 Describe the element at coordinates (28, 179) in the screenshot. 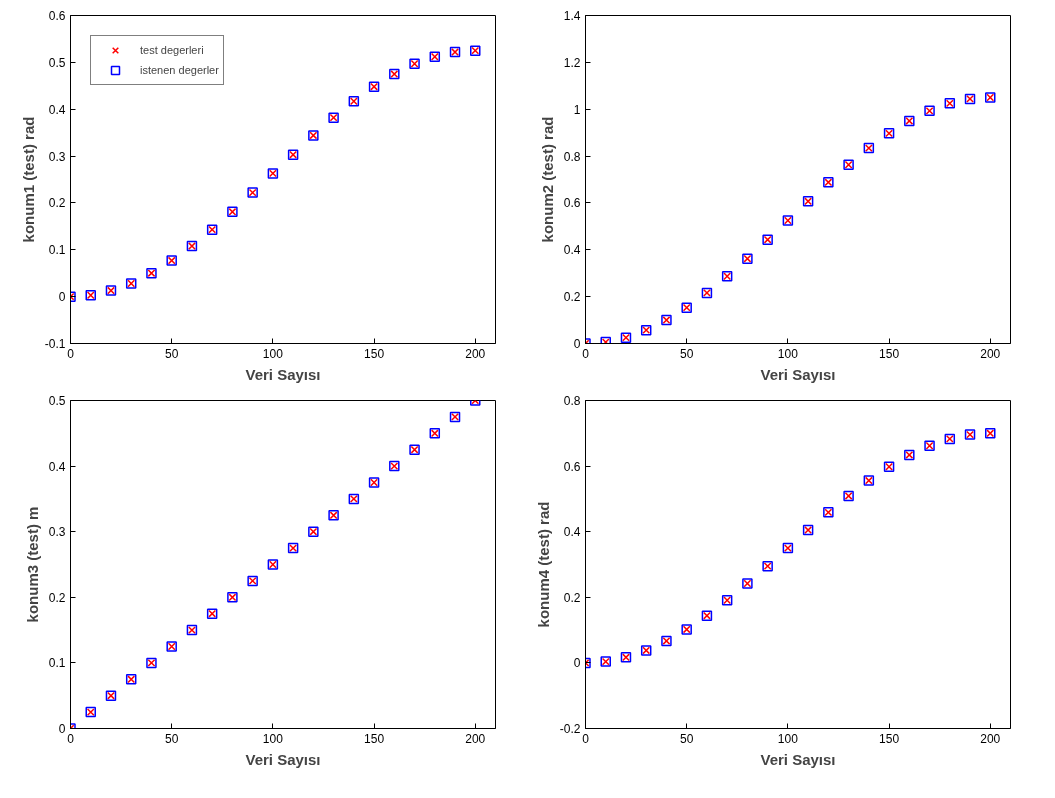

I see `y-axis-title: konum1 (test) rad` at that location.